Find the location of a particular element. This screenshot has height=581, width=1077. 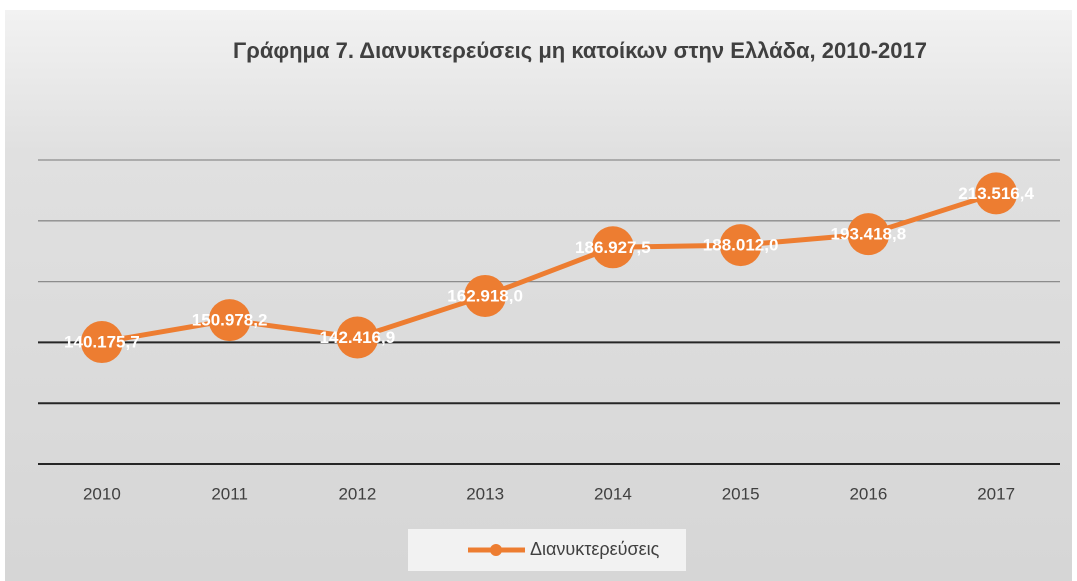

x-tick-label: 2016 is located at coordinates (868, 493).